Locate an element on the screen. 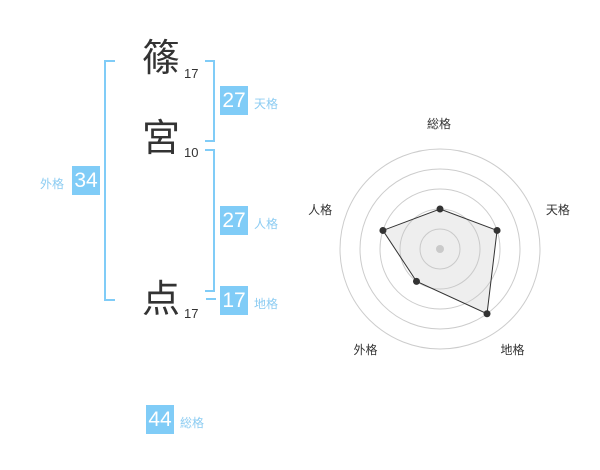 The image size is (600, 470). radar-axis-label: 人格 is located at coordinates (320, 210).